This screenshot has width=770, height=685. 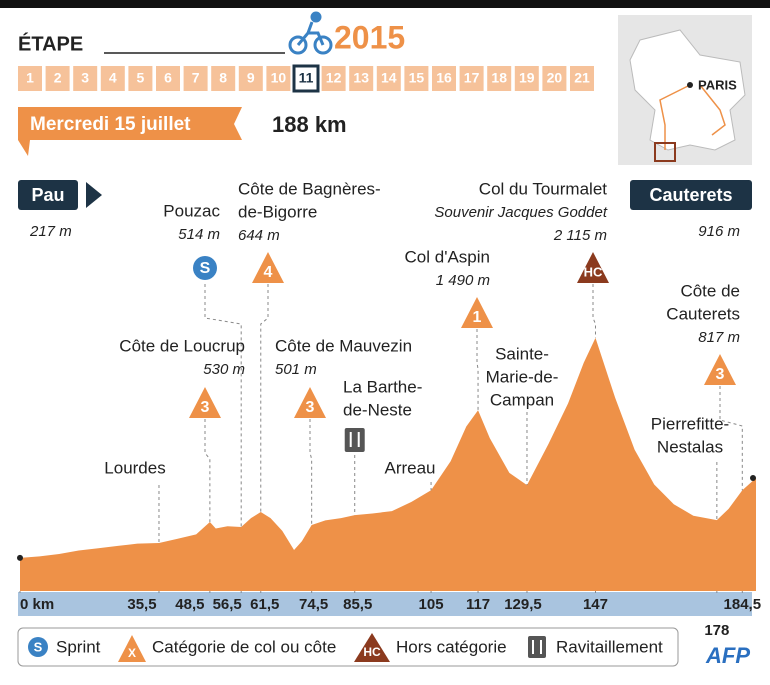 I want to click on food-icon-fork, so click(x=354, y=439).